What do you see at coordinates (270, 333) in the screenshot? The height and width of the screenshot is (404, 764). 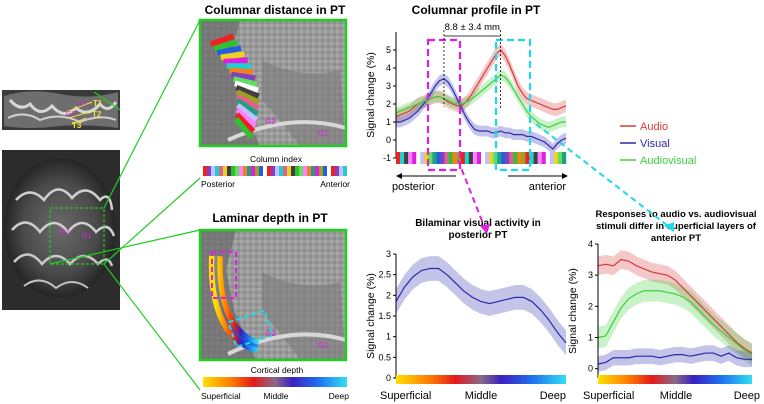 I see `laminar-label-g2: G2` at bounding box center [270, 333].